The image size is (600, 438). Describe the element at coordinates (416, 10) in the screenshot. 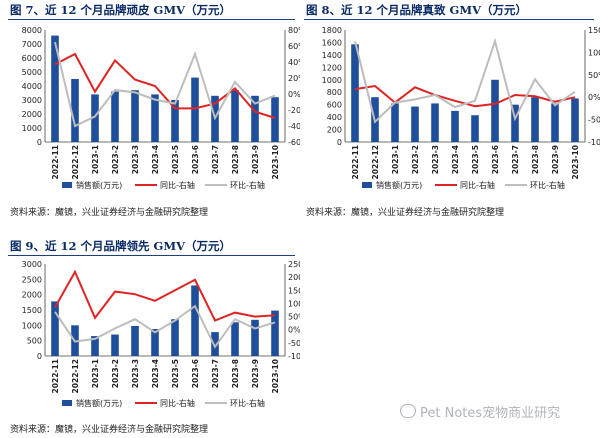

I see `chart-title: 图 8、近 12 个月品牌真致 GMV（万元）` at that location.